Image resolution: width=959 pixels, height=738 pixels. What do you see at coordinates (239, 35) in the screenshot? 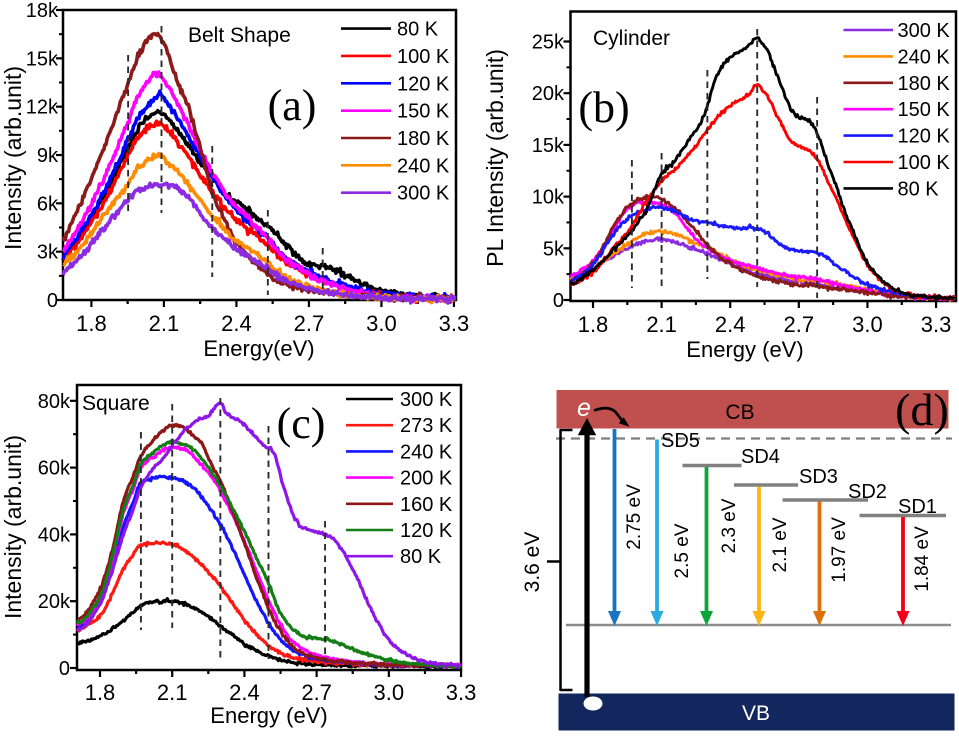
I see `svg-text: Belt Shape` at bounding box center [239, 35].